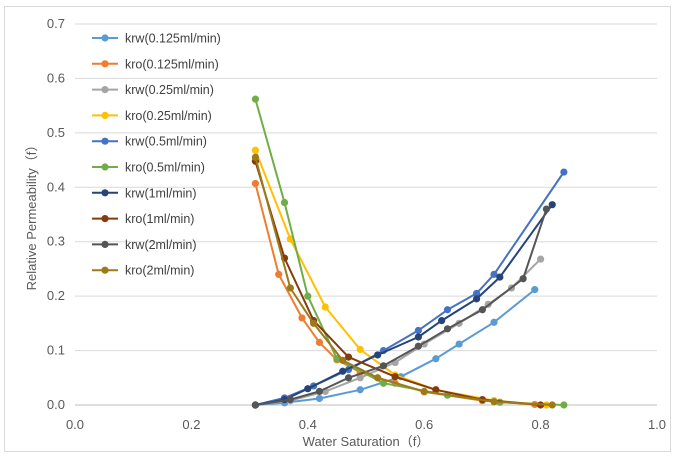  What do you see at coordinates (156, 39) in the screenshot?
I see `legend-entry: krw(0.125ml/min)` at bounding box center [156, 39].